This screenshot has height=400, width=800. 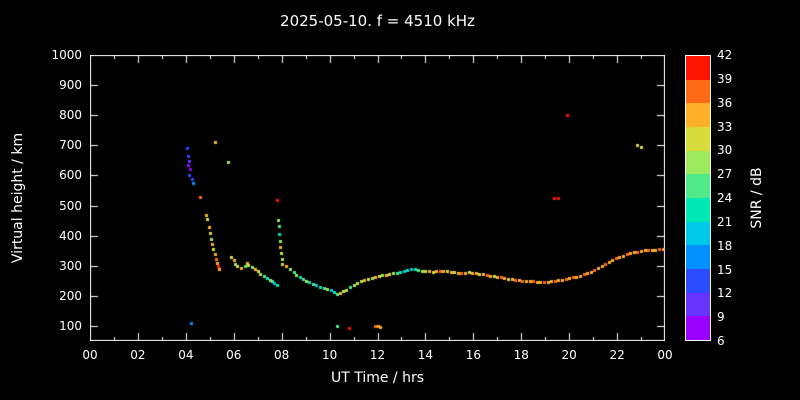 I want to click on colorbar-tick-label: 21, so click(x=725, y=221).